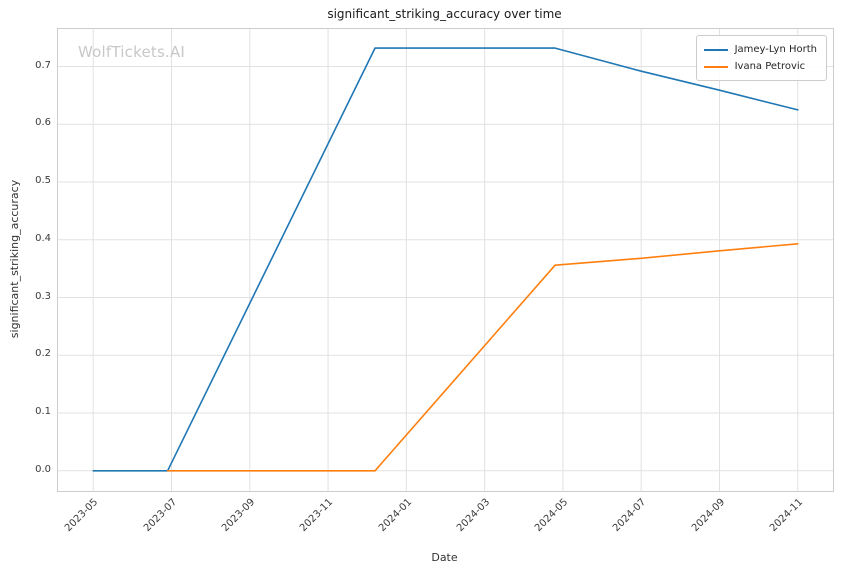  Describe the element at coordinates (43, 296) in the screenshot. I see `y-tick-label: 0.3` at that location.